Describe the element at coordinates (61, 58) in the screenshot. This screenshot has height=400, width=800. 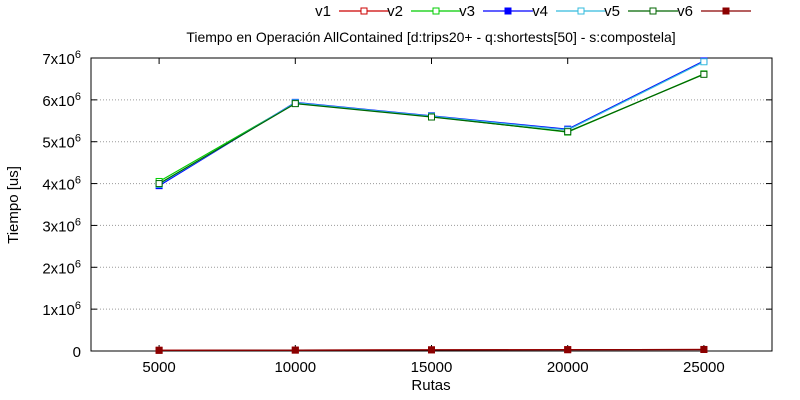
I see `y-tick-label: 7x10⁶` at that location.